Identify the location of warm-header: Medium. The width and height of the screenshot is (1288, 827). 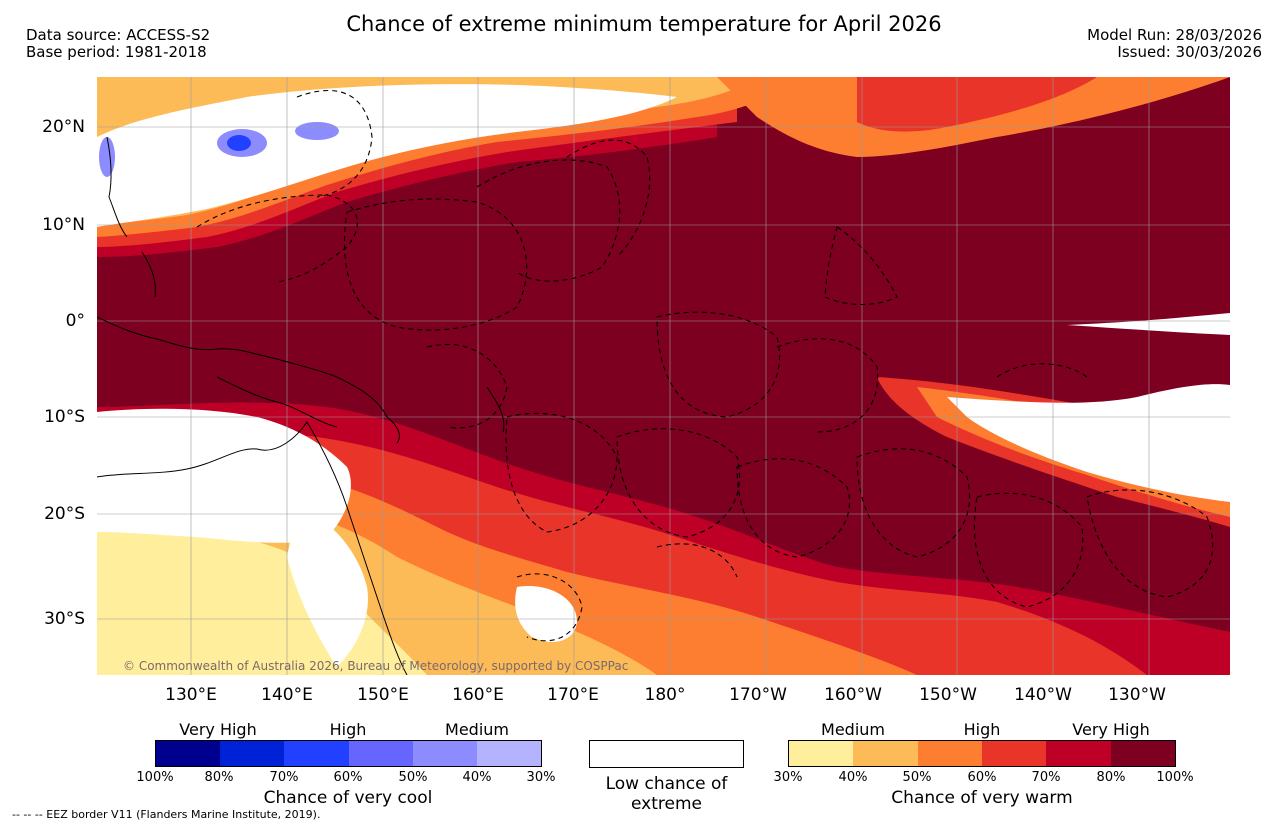
(853, 729).